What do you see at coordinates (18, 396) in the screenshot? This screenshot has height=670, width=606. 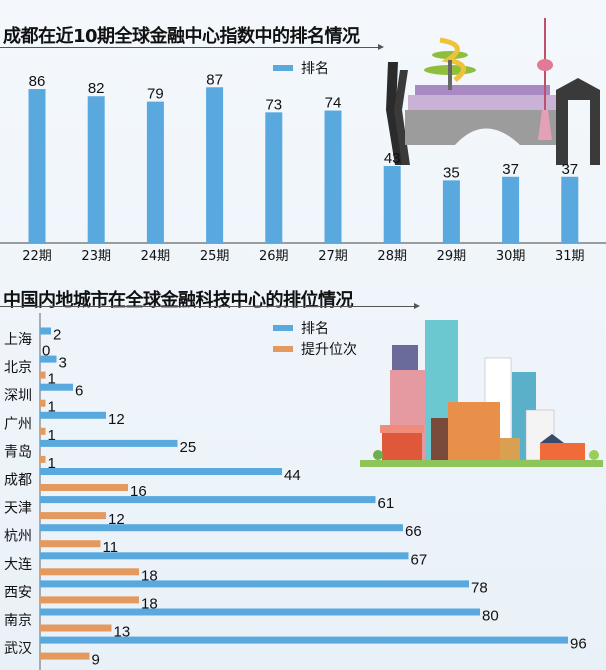 I see `y-tick-label: 深圳` at bounding box center [18, 396].